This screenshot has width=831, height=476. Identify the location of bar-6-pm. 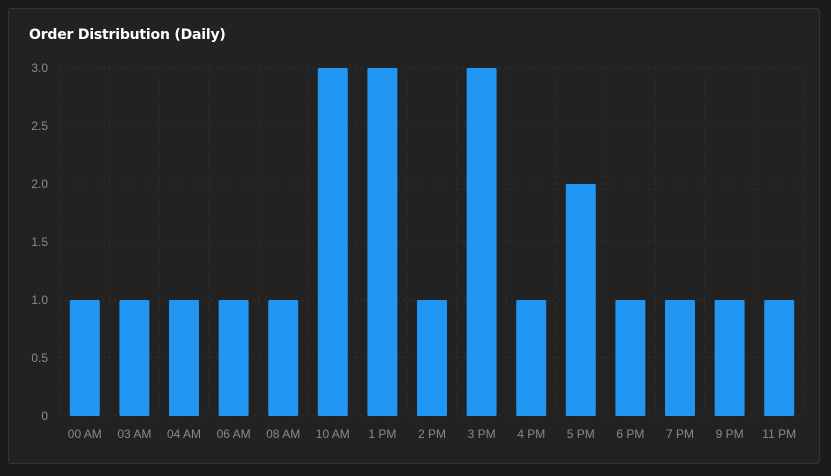
(630, 358).